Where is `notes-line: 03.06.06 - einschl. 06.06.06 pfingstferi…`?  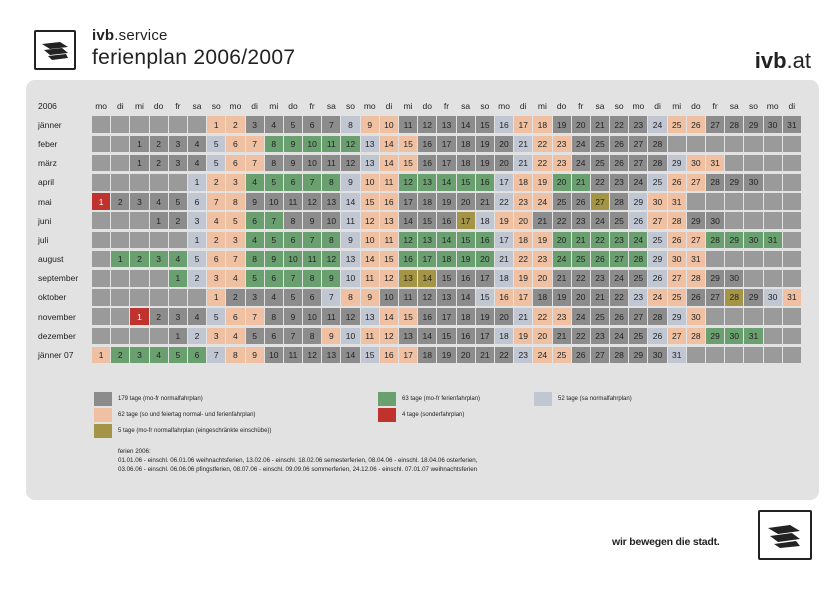
notes-line: 03.06.06 - einschl. 06.06.06 pfingstferi… is located at coordinates (298, 469).